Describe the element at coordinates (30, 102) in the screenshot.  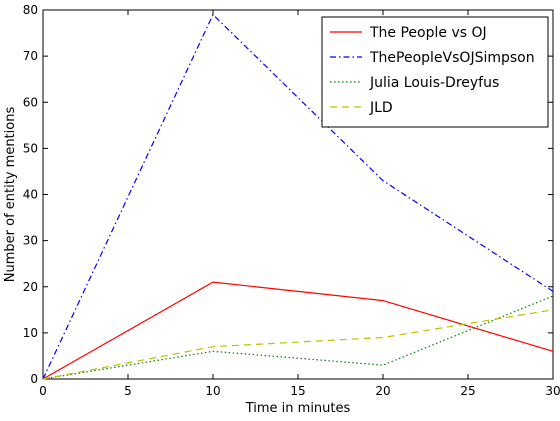
I see `y-tick-label: 60` at that location.